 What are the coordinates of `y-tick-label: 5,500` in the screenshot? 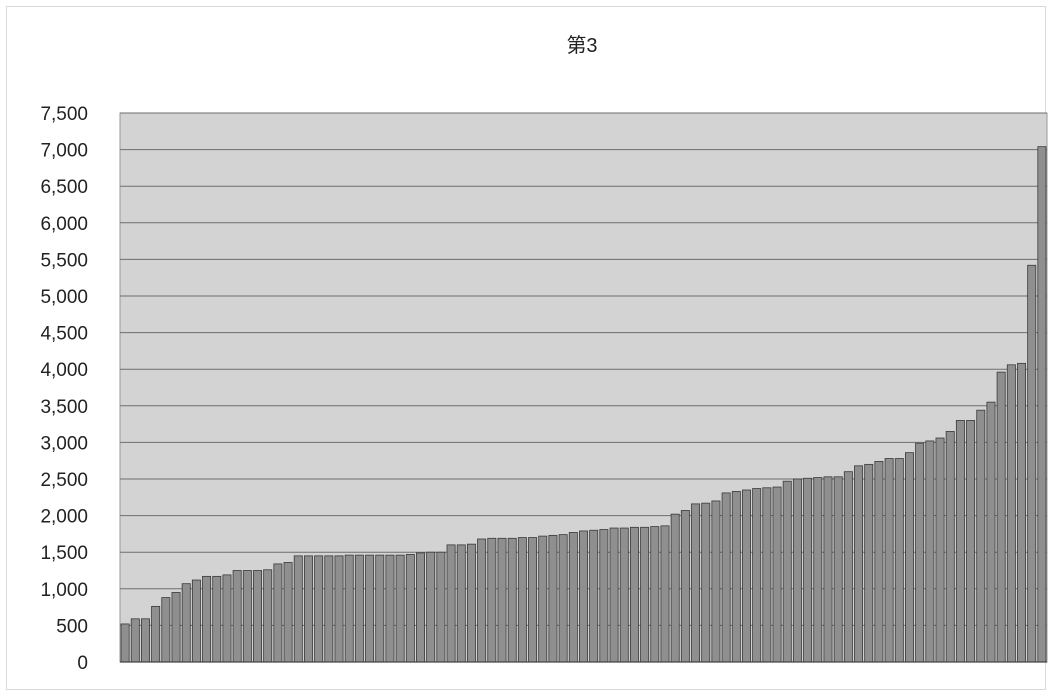 It's located at (64, 260).